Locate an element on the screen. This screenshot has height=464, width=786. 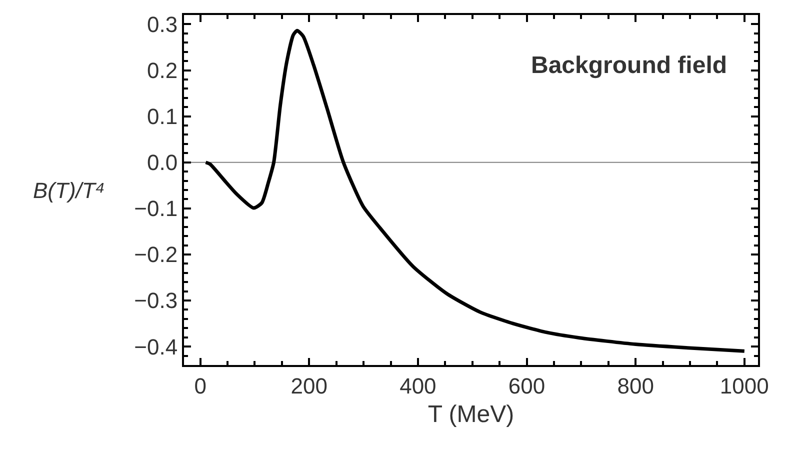
y-tick-label: −0.3 is located at coordinates (156, 301).